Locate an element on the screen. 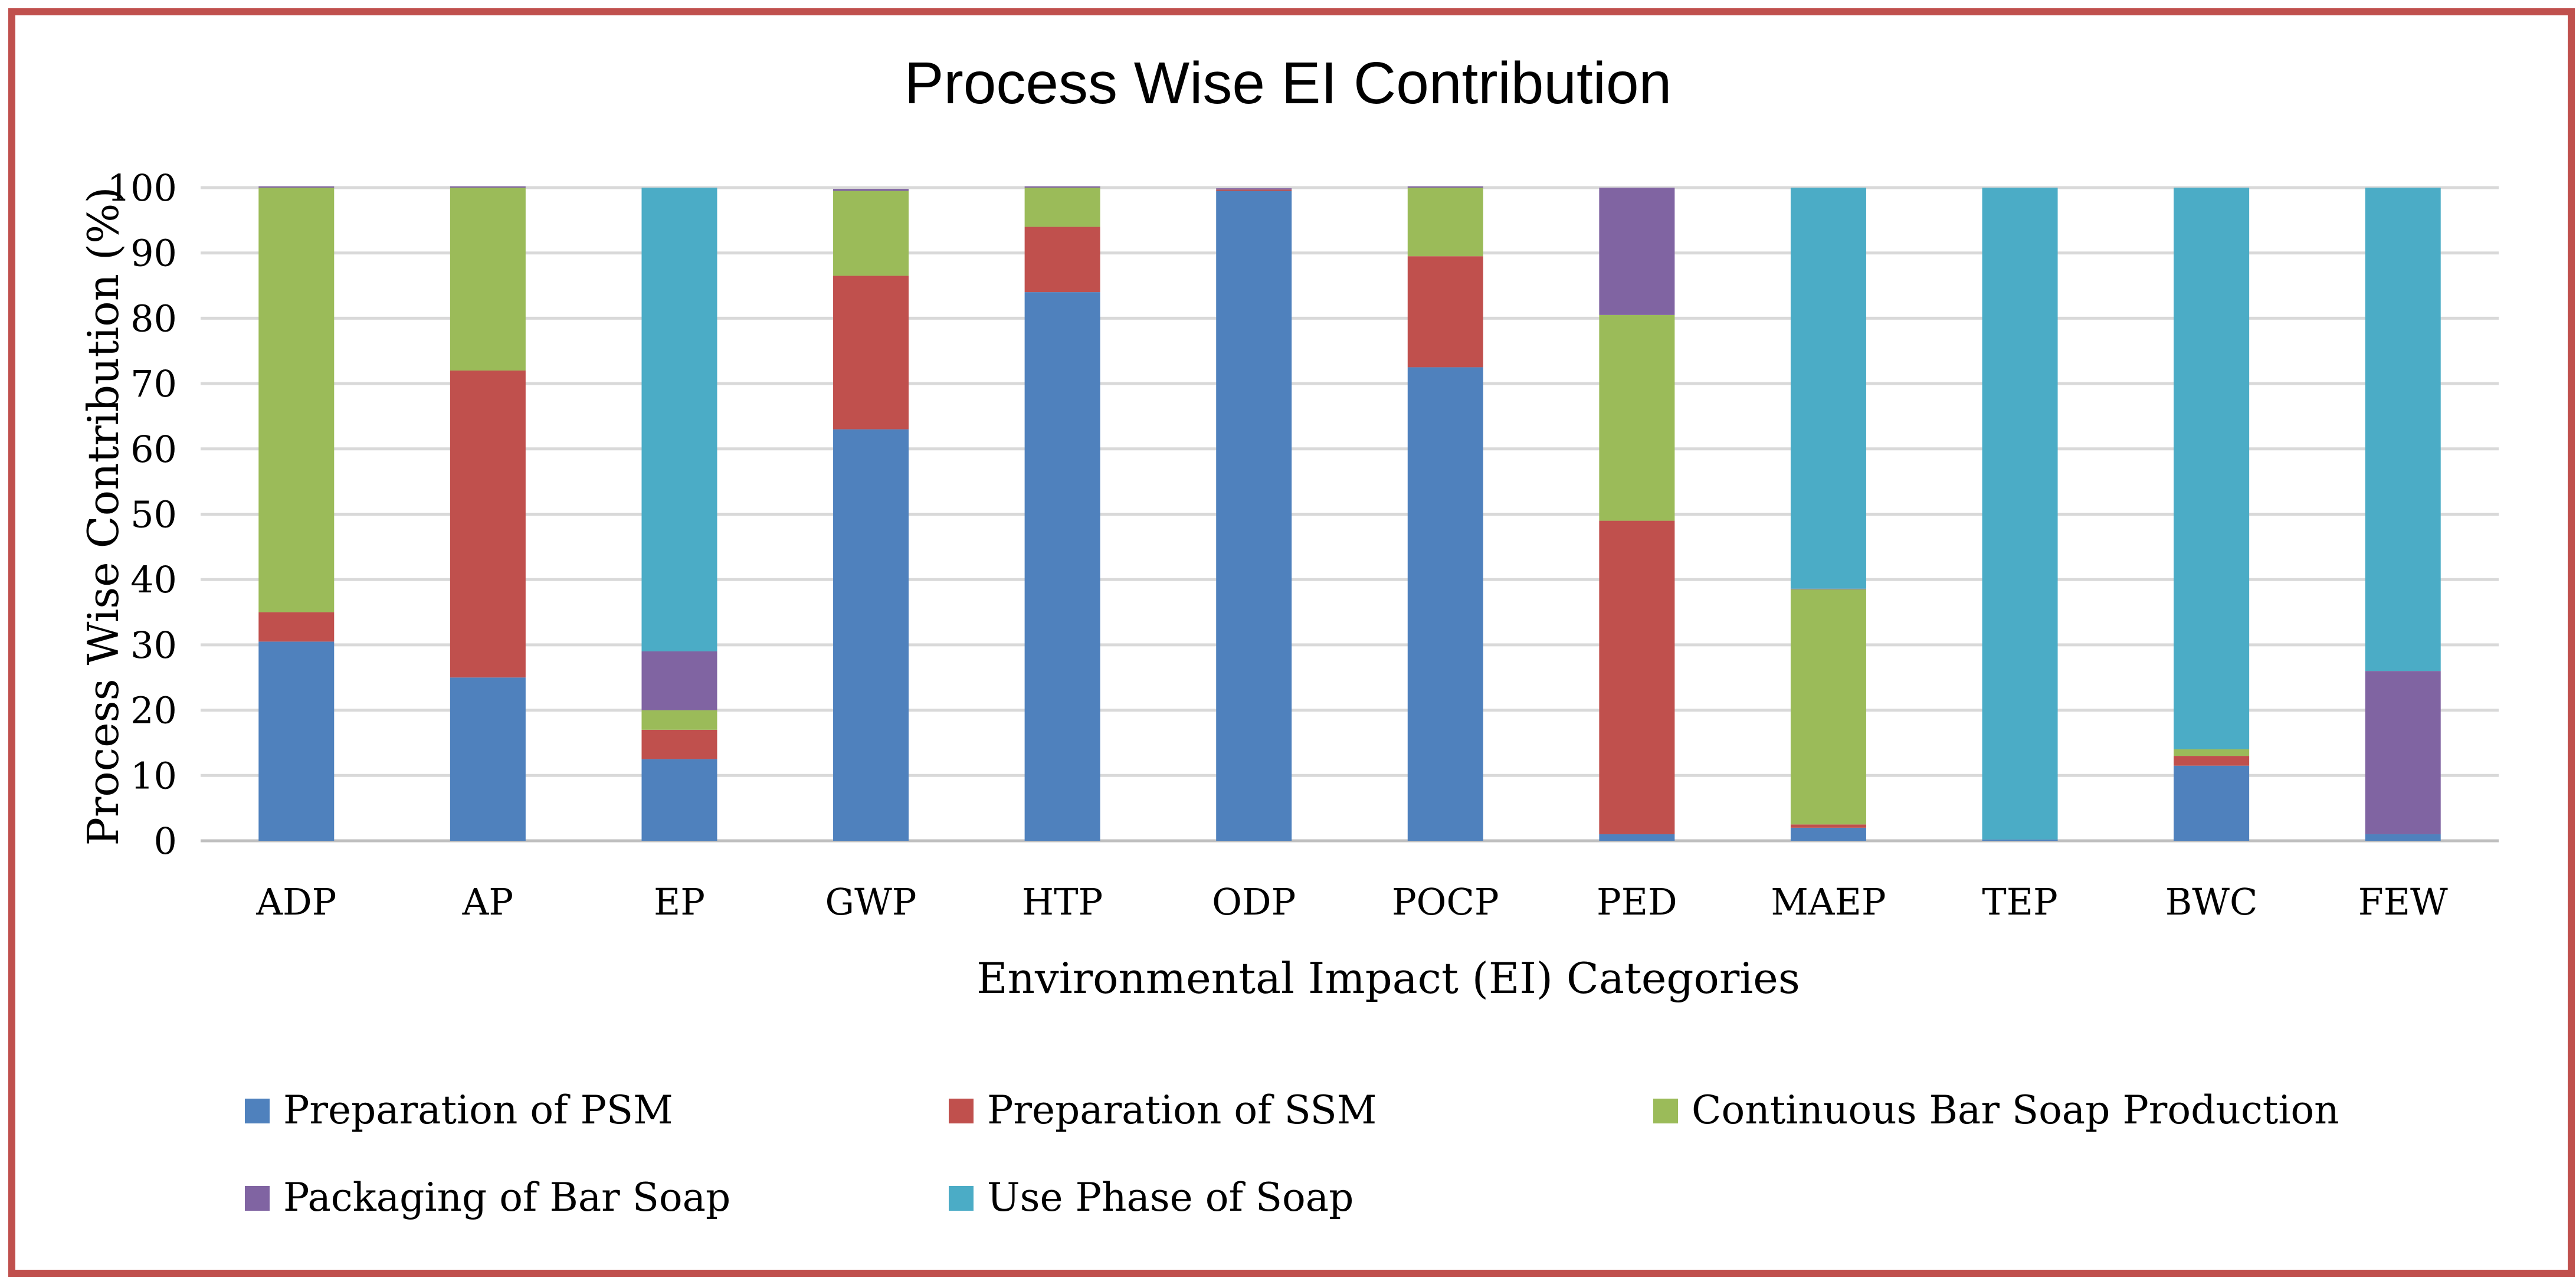  x-tick-adp: ADP is located at coordinates (295, 902).